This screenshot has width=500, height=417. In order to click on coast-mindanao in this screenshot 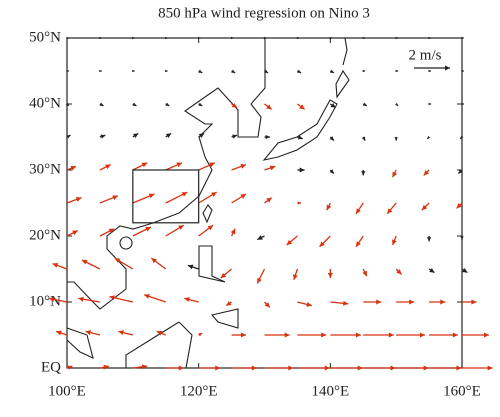, I will do `click(224, 318)`.